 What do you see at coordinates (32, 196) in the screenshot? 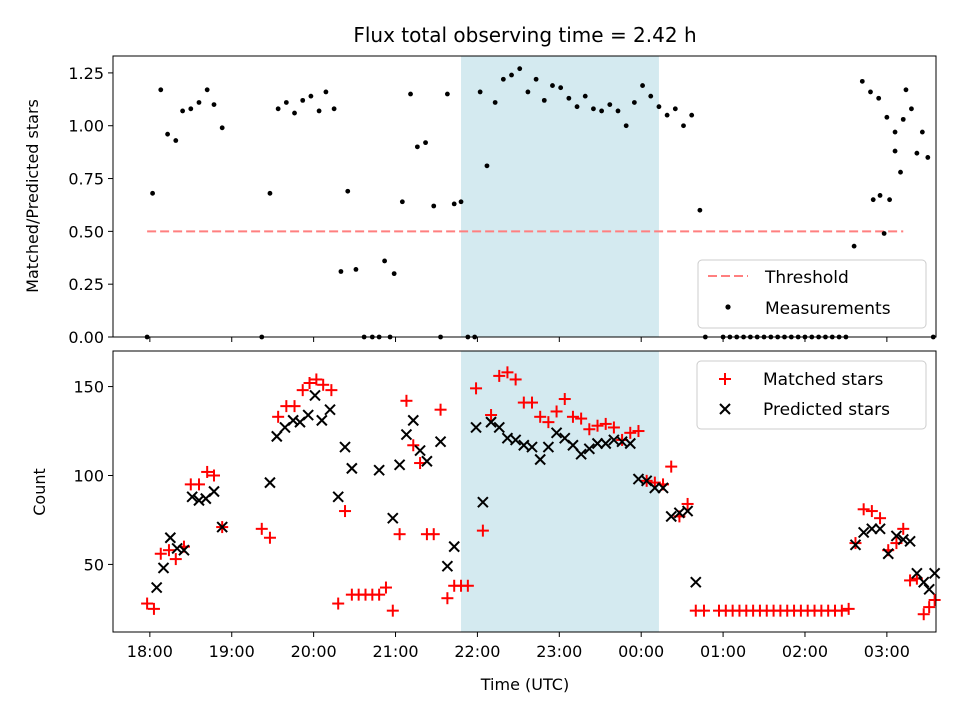
I see `top-y-axis-label: Matched/Predicted stars` at bounding box center [32, 196].